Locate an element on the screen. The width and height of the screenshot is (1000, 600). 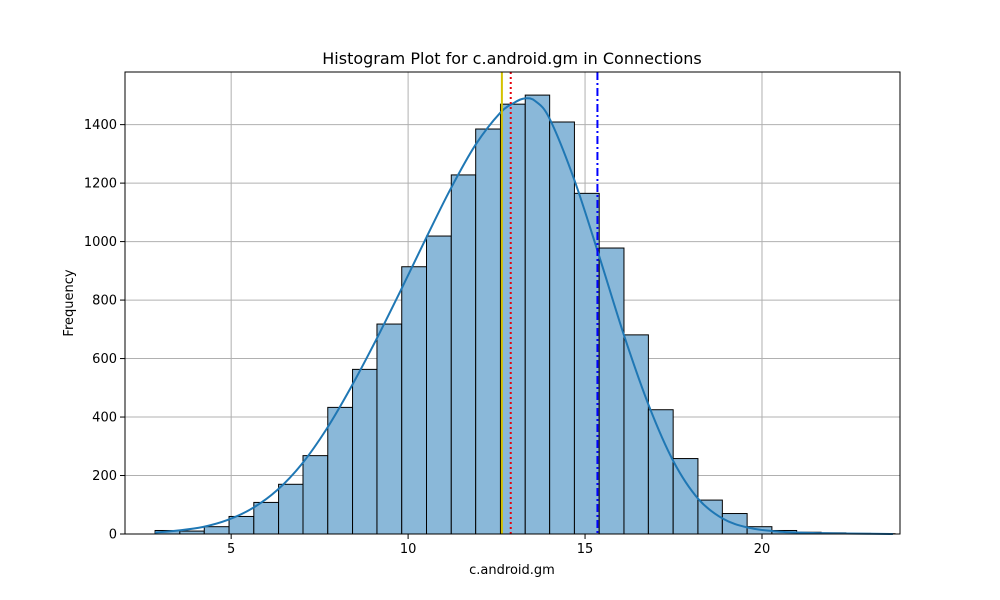
y-tick-label: 400 is located at coordinates (104, 418).